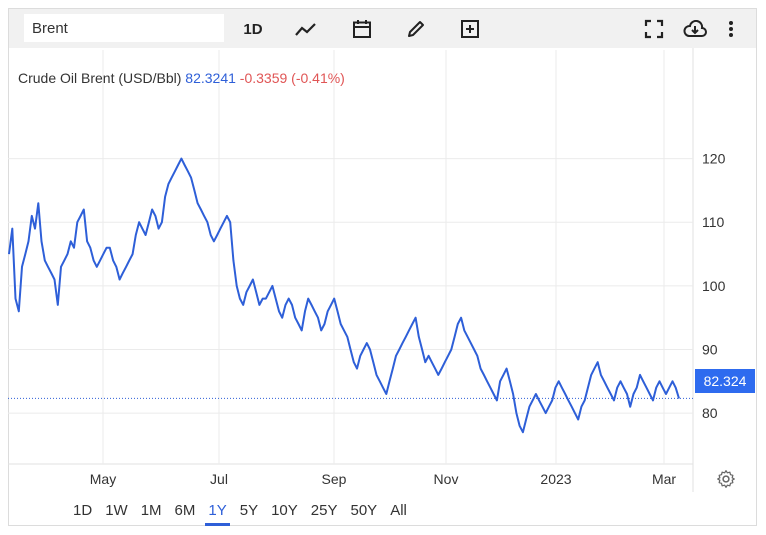 Image resolution: width=766 pixels, height=535 pixels. I want to click on chart-type-button, so click(306, 29).